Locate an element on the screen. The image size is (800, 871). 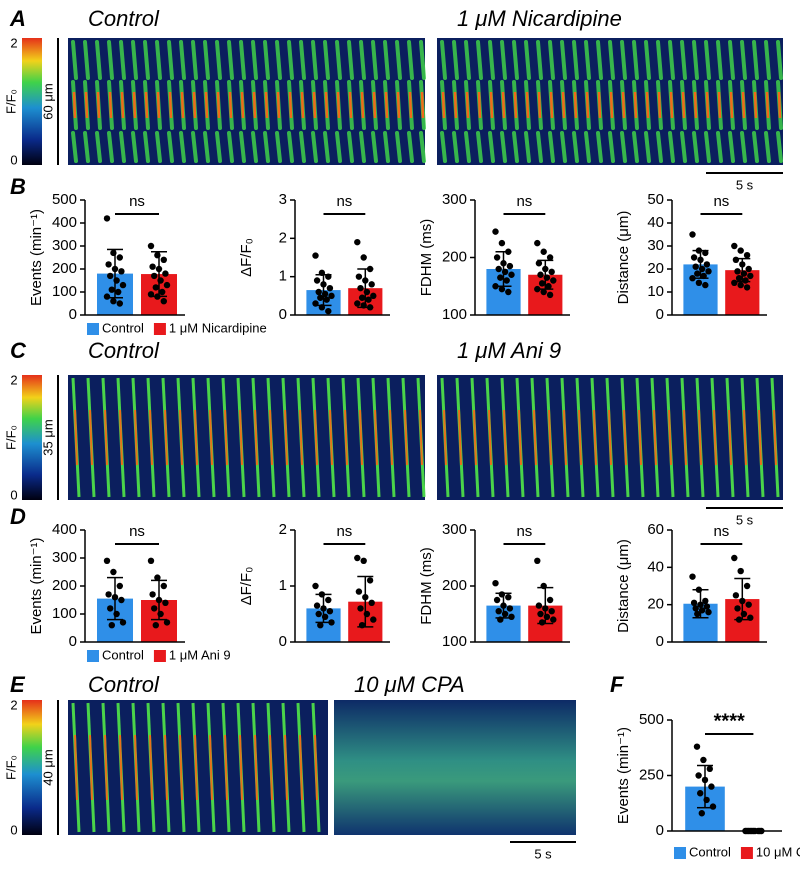
y-tick-label: 3 is located at coordinates (283, 199).